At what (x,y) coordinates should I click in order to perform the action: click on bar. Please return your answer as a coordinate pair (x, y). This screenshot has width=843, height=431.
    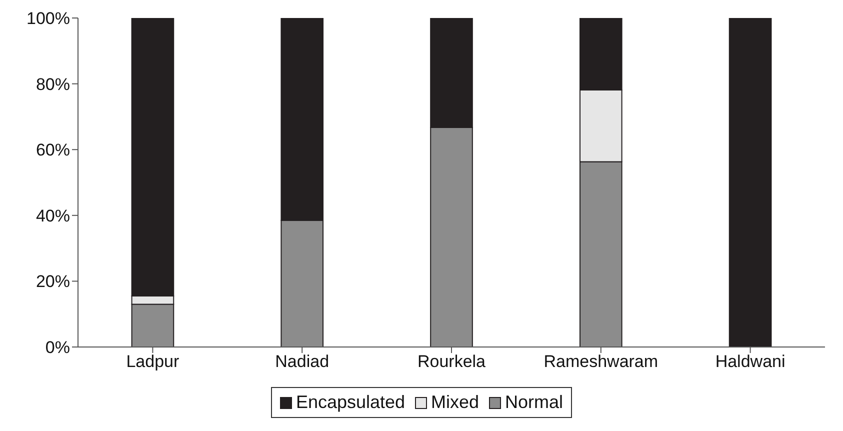
    Looking at the image, I should click on (750, 182).